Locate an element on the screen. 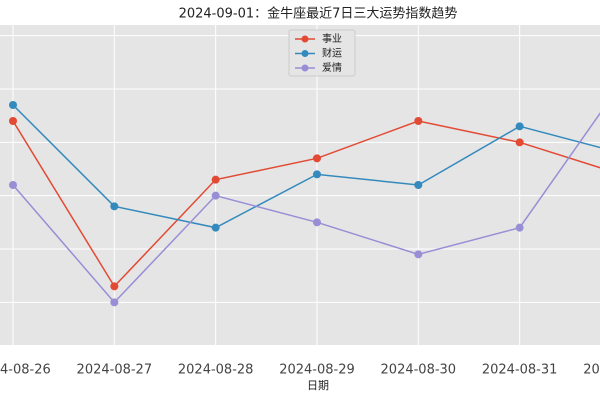  x-tick-label: 2024-08-27 is located at coordinates (115, 370).